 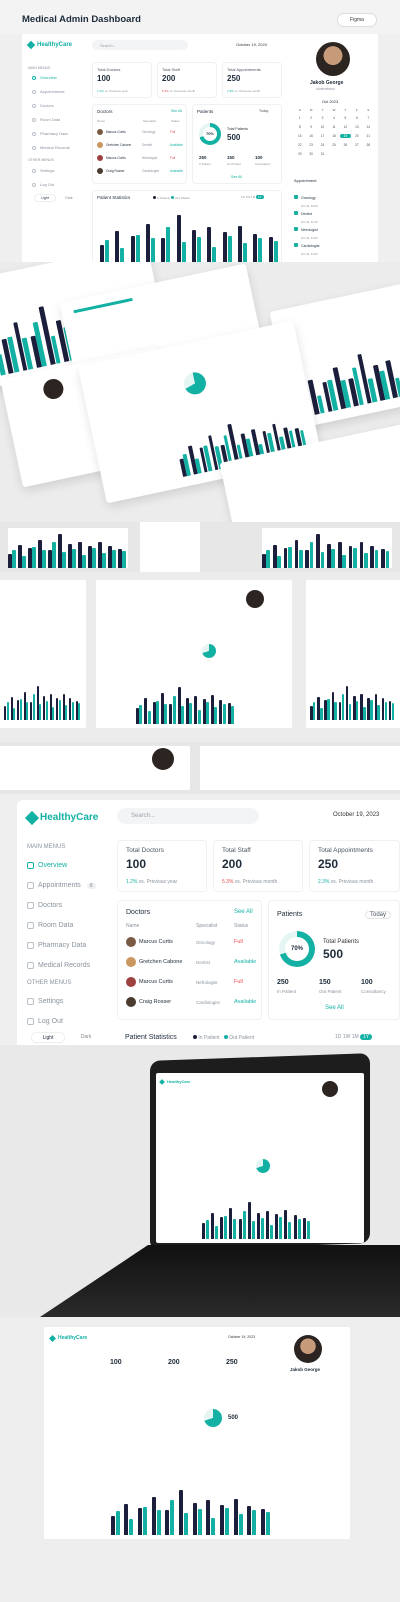 What do you see at coordinates (334, 213) in the screenshot?
I see `appointment-item: Dentist Oct 19, 11:30` at bounding box center [334, 213].